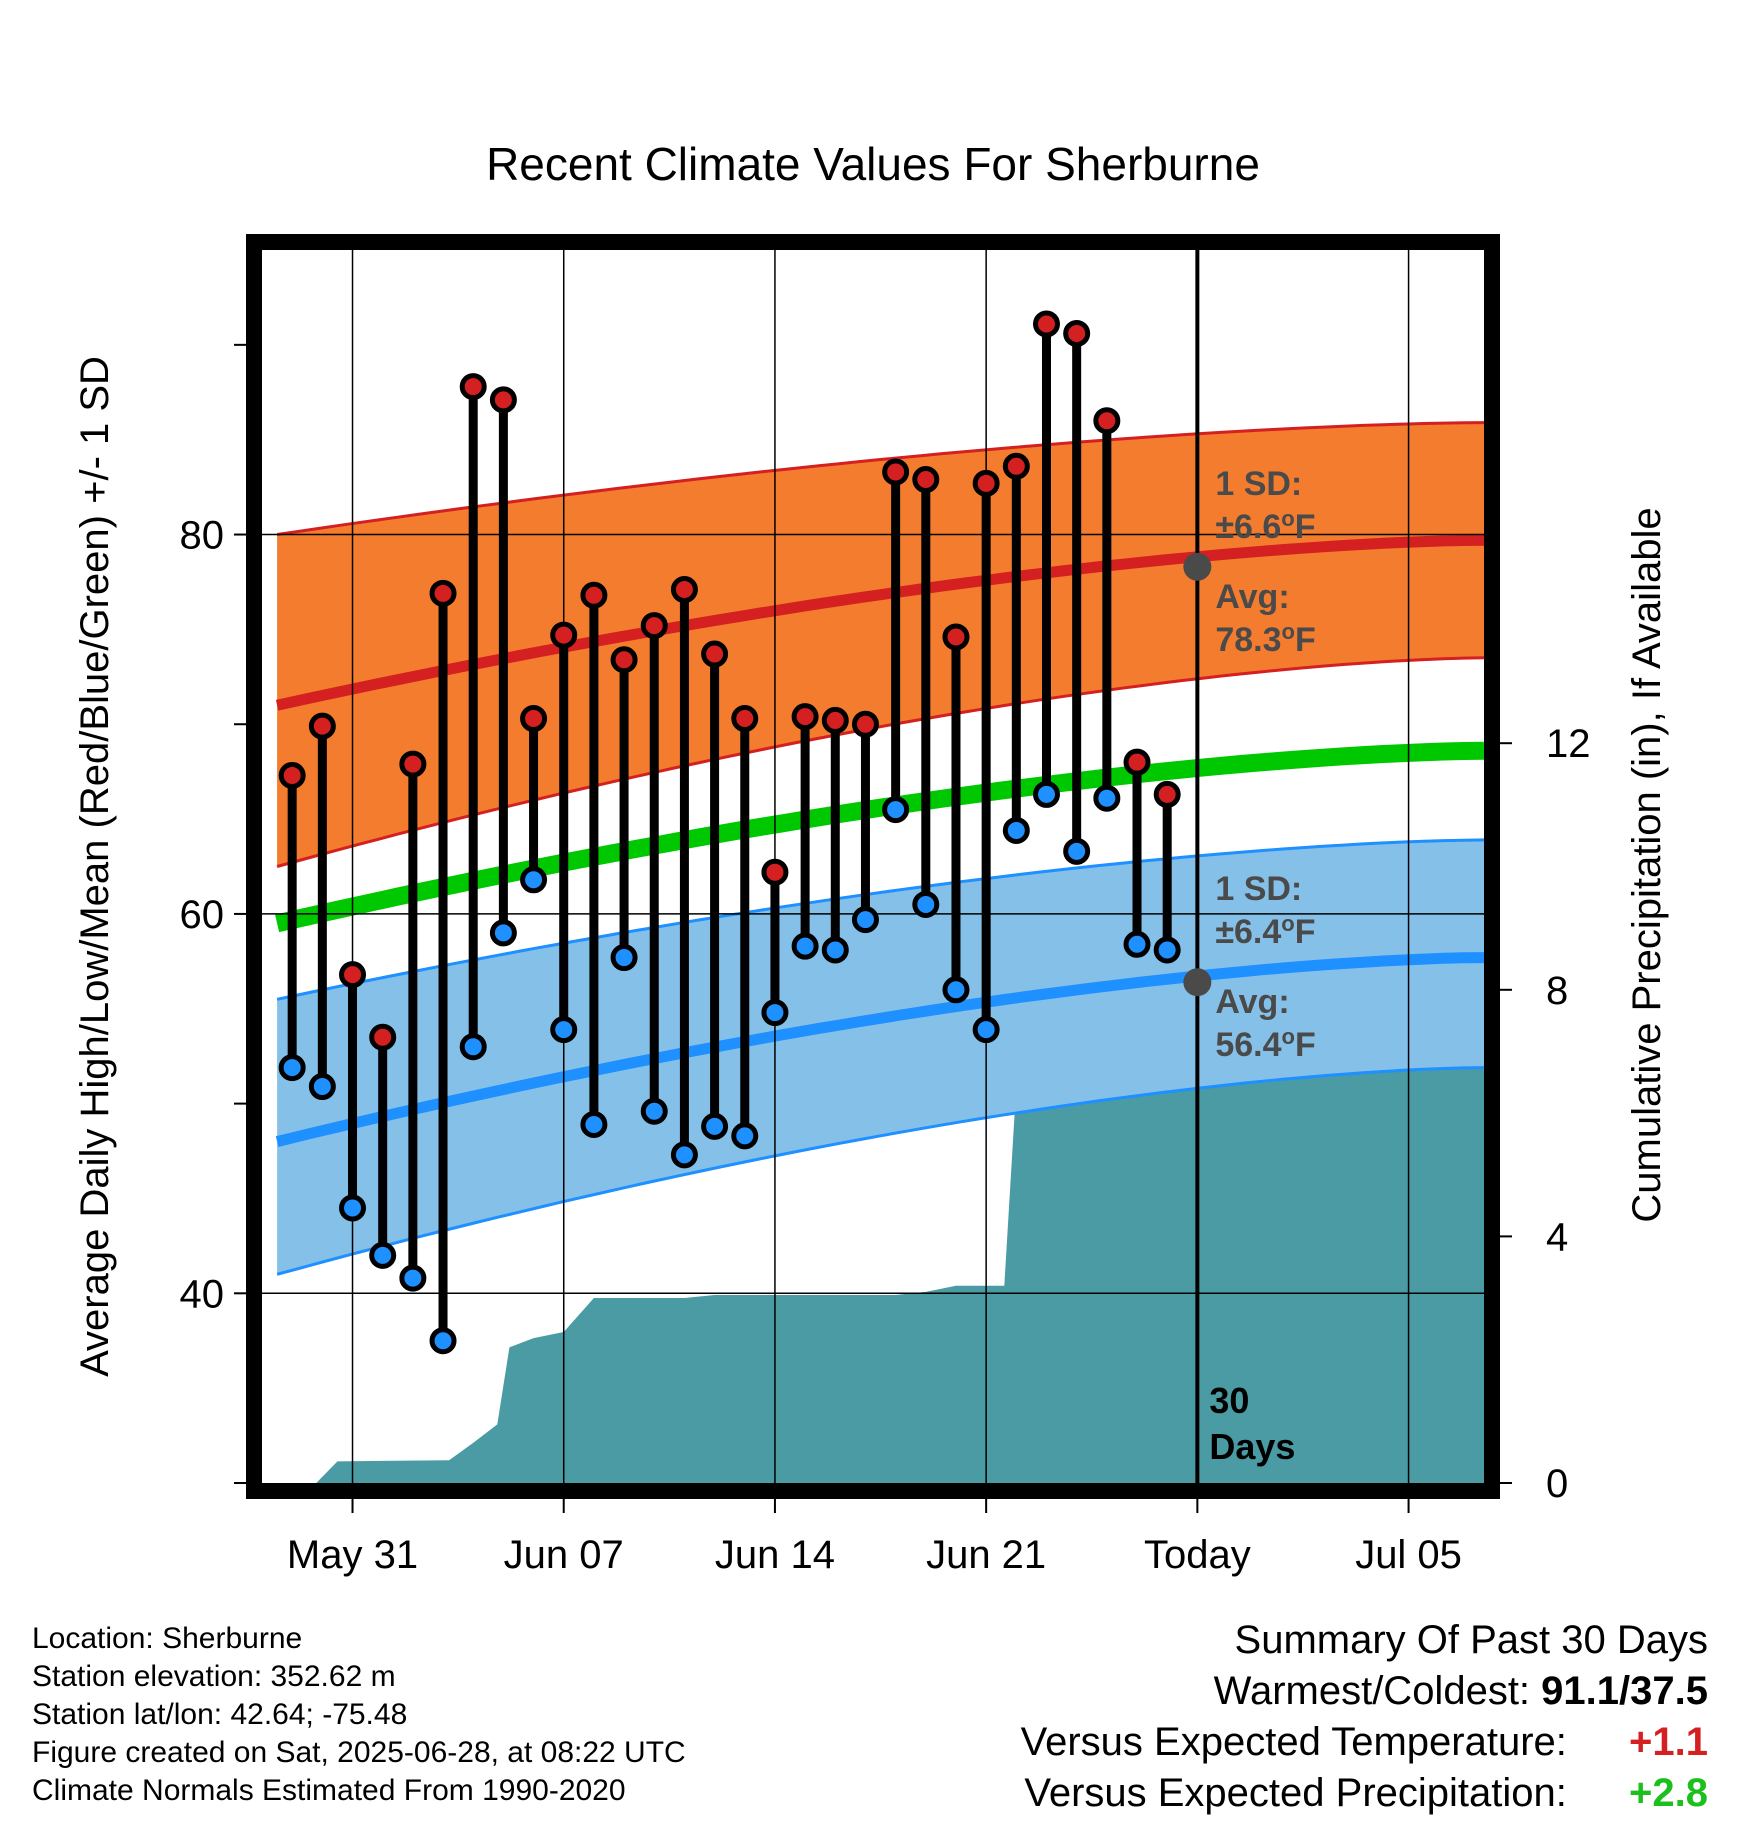 The height and width of the screenshot is (1828, 1748). Describe the element at coordinates (1372, 1691) in the screenshot. I see `warm-cold-label: Warmest/Coldest:` at that location.